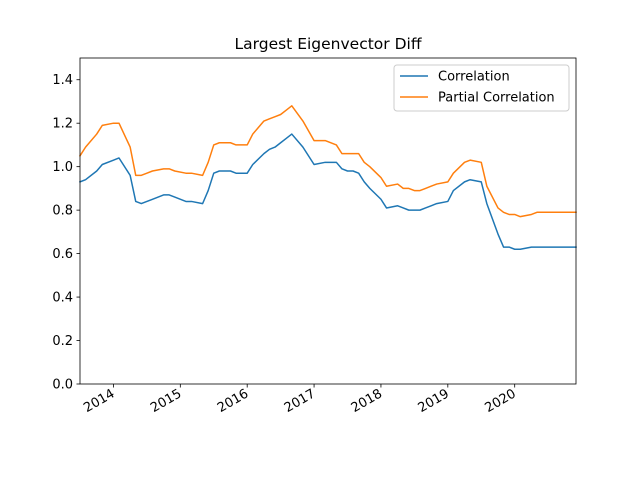  Describe the element at coordinates (62, 211) in the screenshot. I see `y-tick-label: 0.8` at that location.